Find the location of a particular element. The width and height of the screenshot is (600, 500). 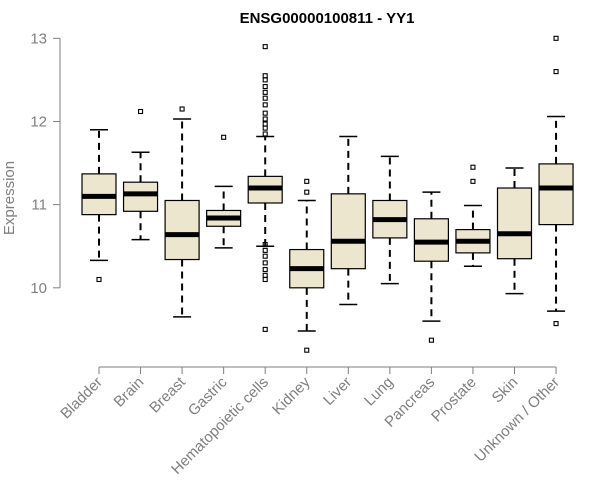

y-tick-label: 13 is located at coordinates (38, 38).